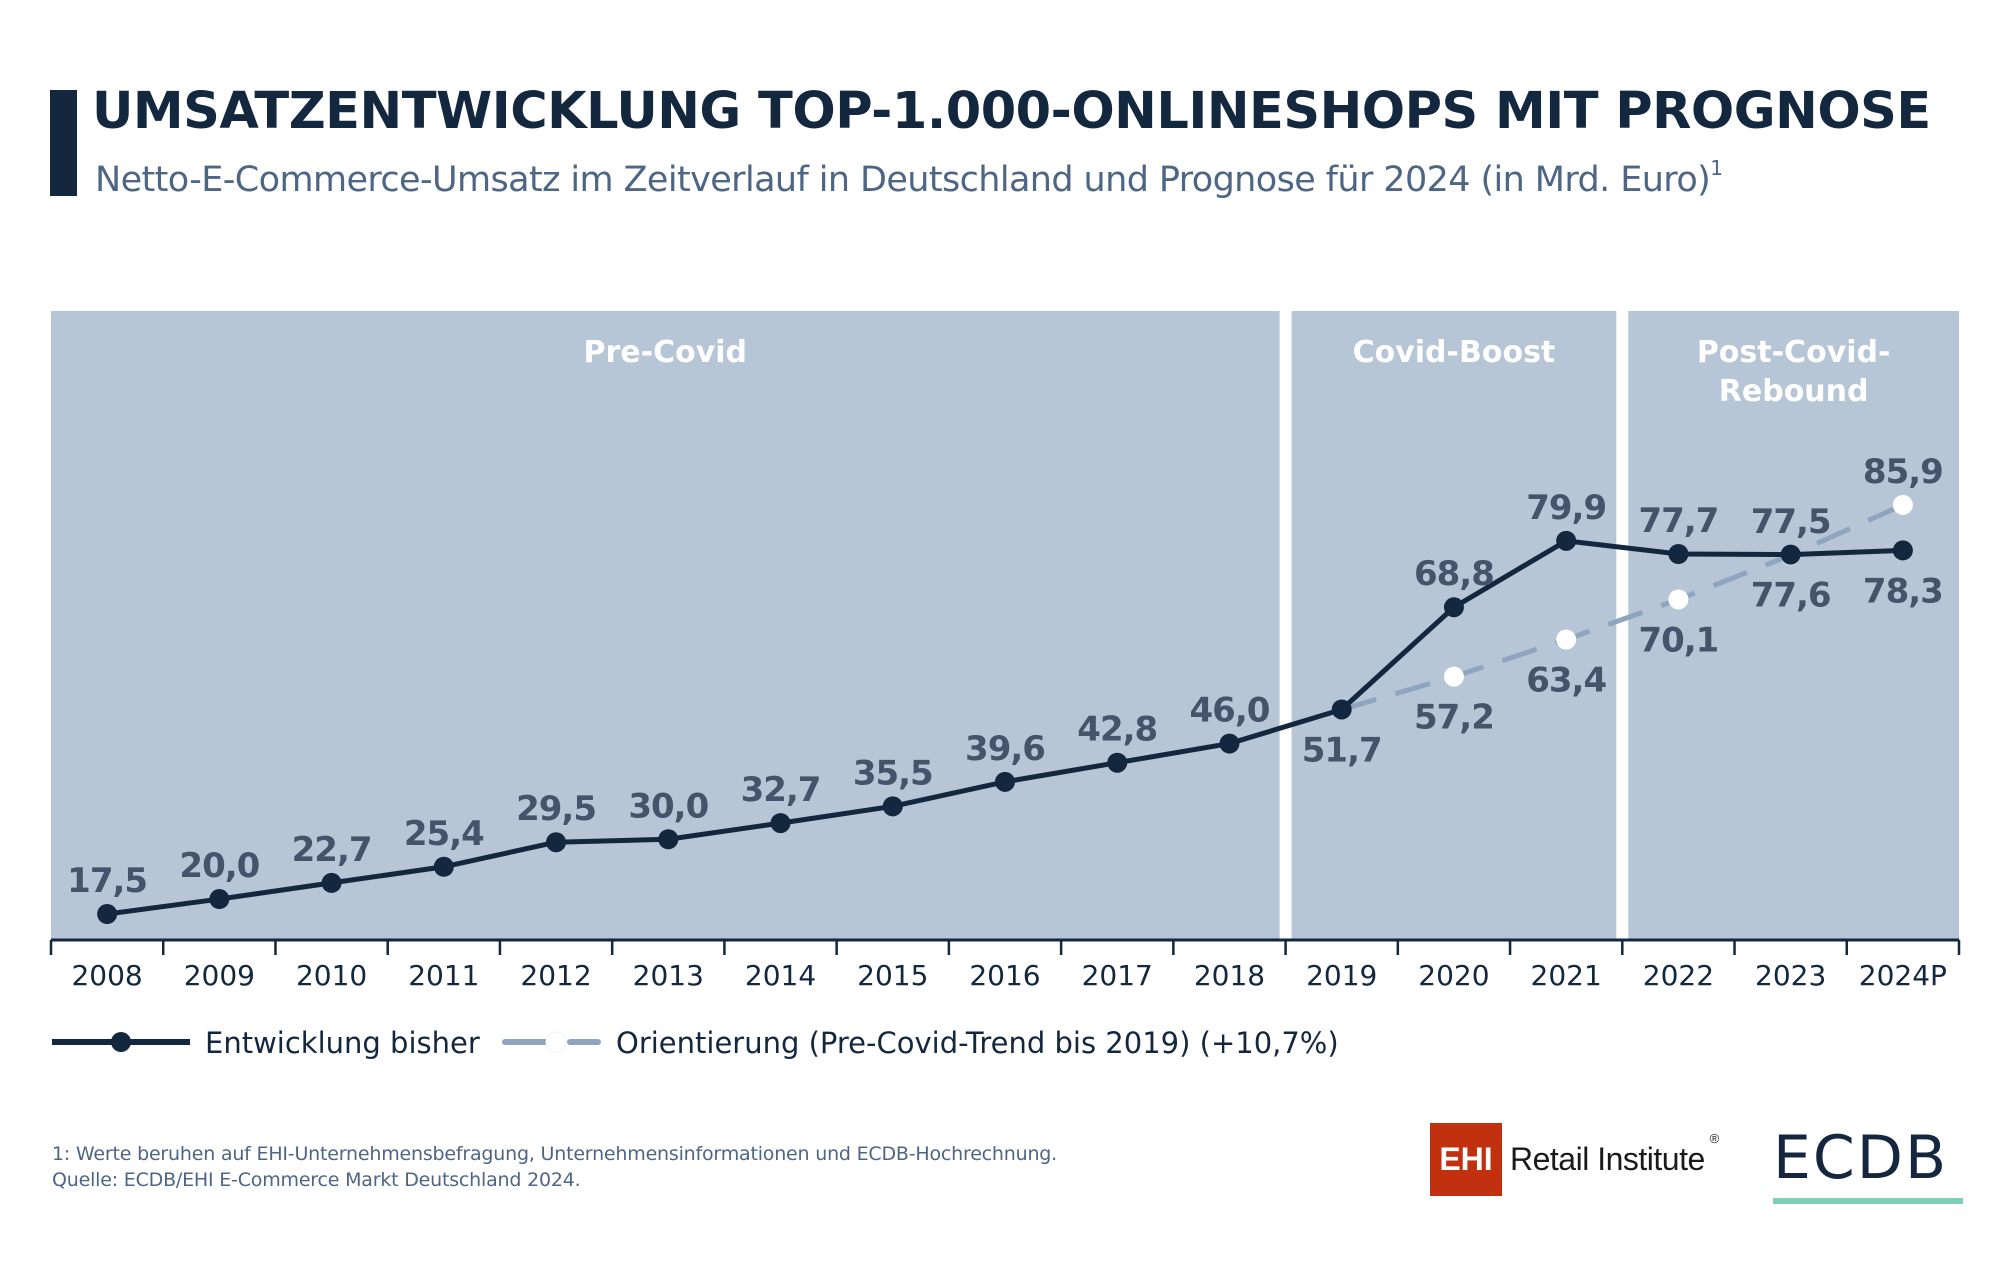 The image size is (2000, 1263). I want to click on ehi-wordmark: Retail Institute ®, so click(1614, 1154).